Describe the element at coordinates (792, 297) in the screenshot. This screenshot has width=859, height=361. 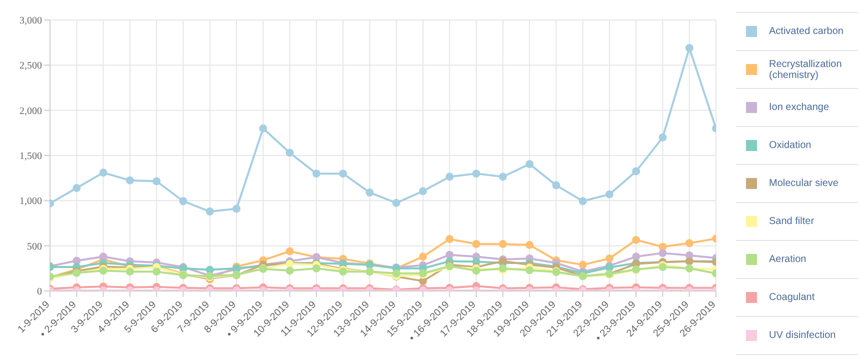
I see `legend-label: Coagulant` at that location.